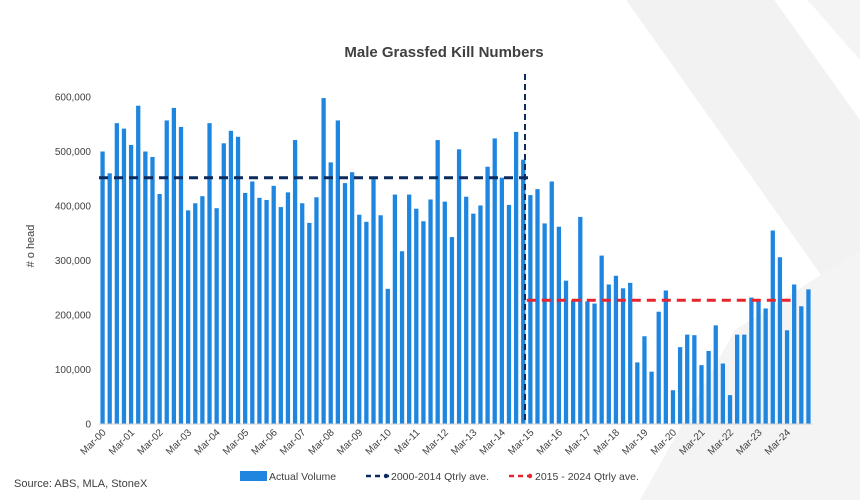  I want to click on y-tick-label: 300,000, so click(73, 261).